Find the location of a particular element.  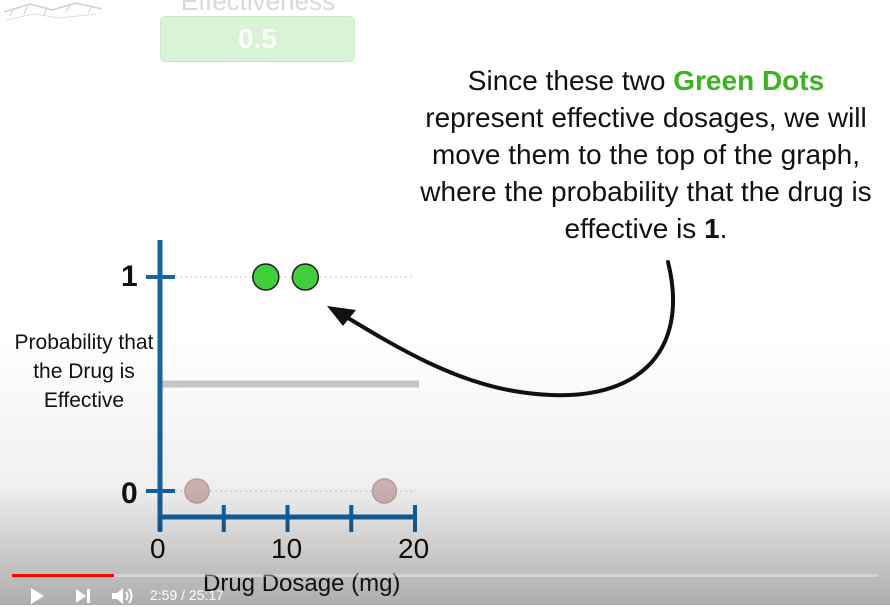

effectiveness-value: 0.5 is located at coordinates (257, 39).